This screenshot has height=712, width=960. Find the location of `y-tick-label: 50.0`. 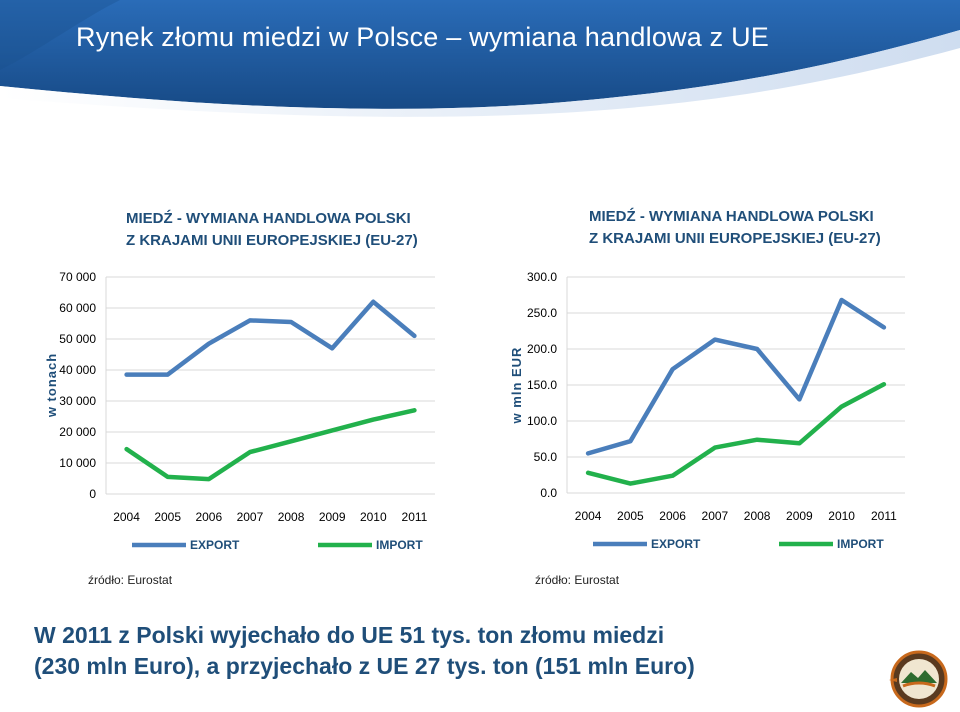

y-tick-label: 50.0 is located at coordinates (546, 457).